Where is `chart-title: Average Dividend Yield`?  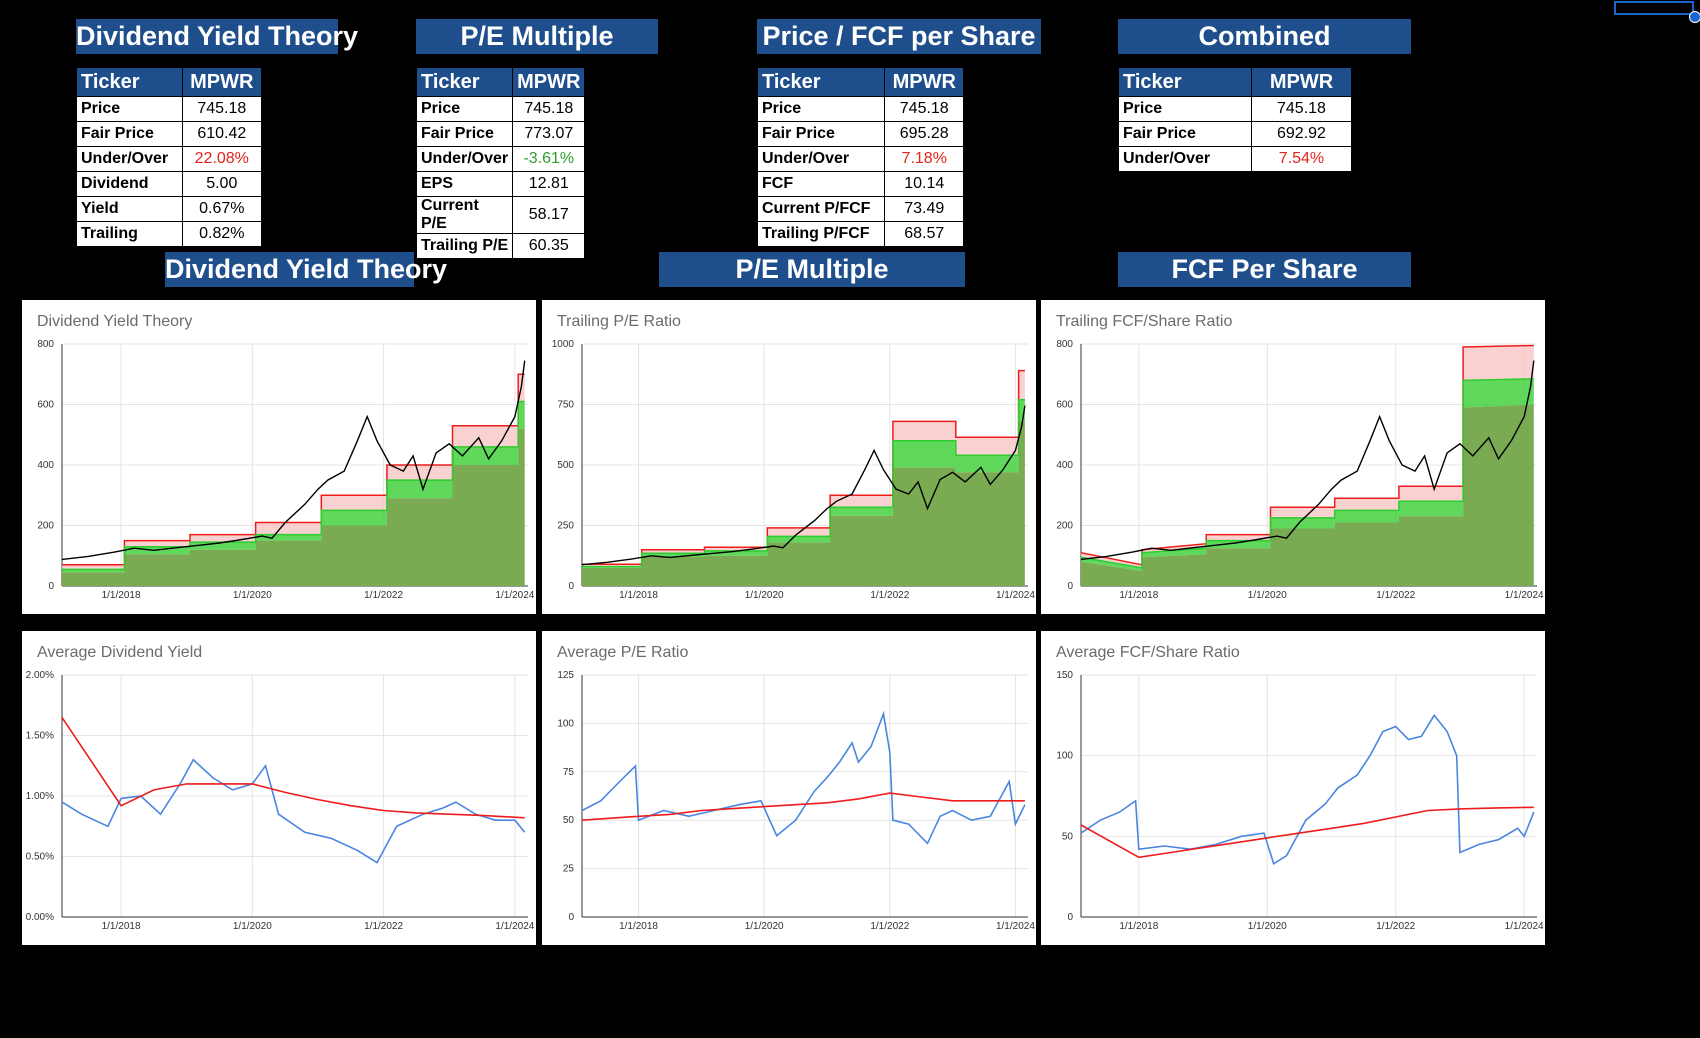 chart-title: Average Dividend Yield is located at coordinates (119, 652).